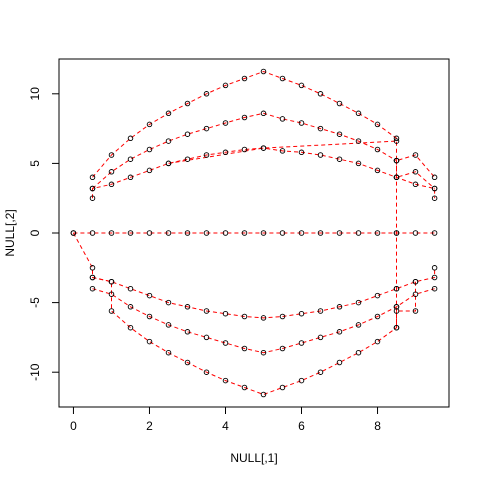 The image size is (480, 480). What do you see at coordinates (301, 426) in the screenshot?
I see `x-tick-label-6: 6` at bounding box center [301, 426].